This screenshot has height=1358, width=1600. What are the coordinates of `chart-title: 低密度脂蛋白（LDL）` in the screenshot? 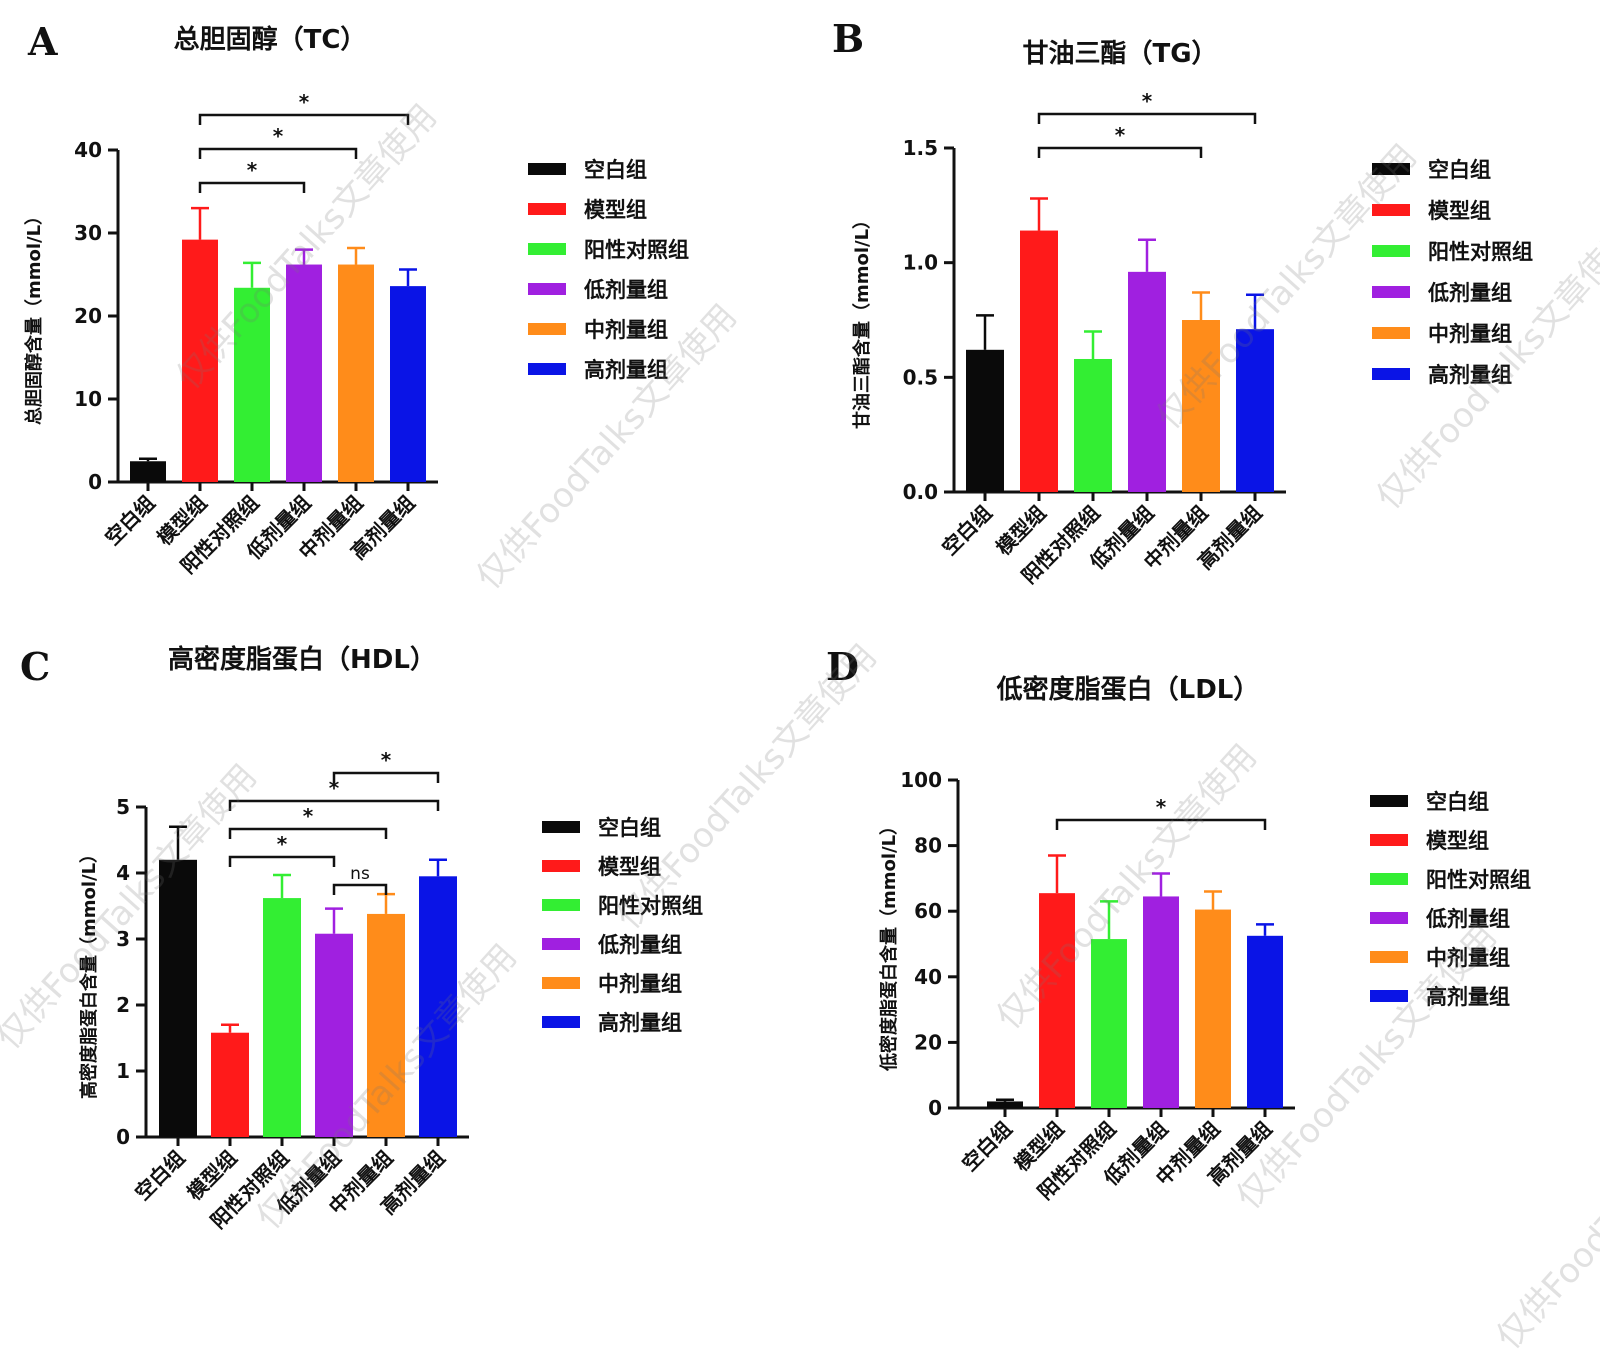 It's located at (1128, 689).